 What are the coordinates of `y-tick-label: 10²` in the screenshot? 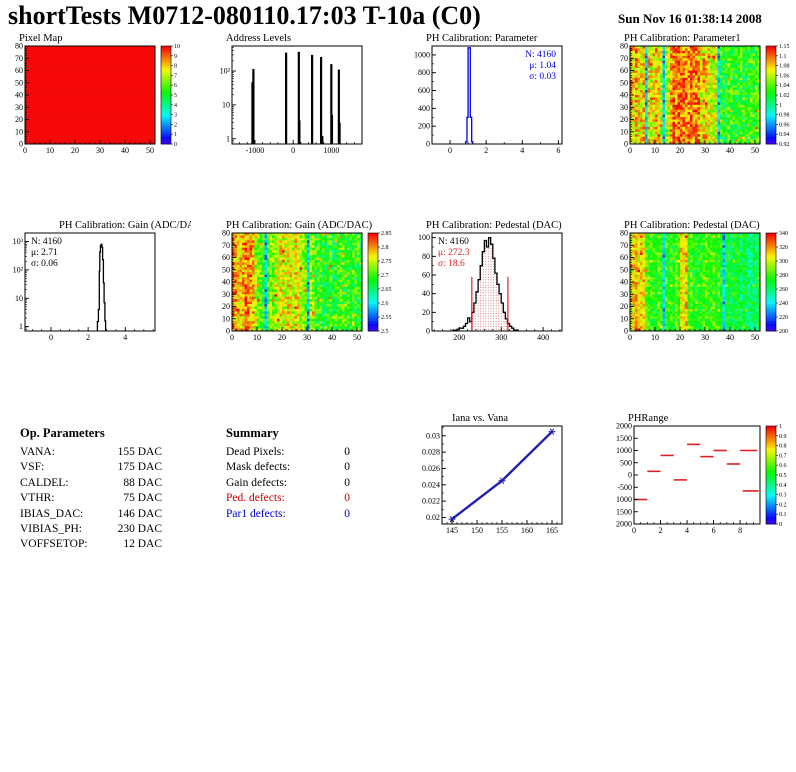 It's located at (225, 71).